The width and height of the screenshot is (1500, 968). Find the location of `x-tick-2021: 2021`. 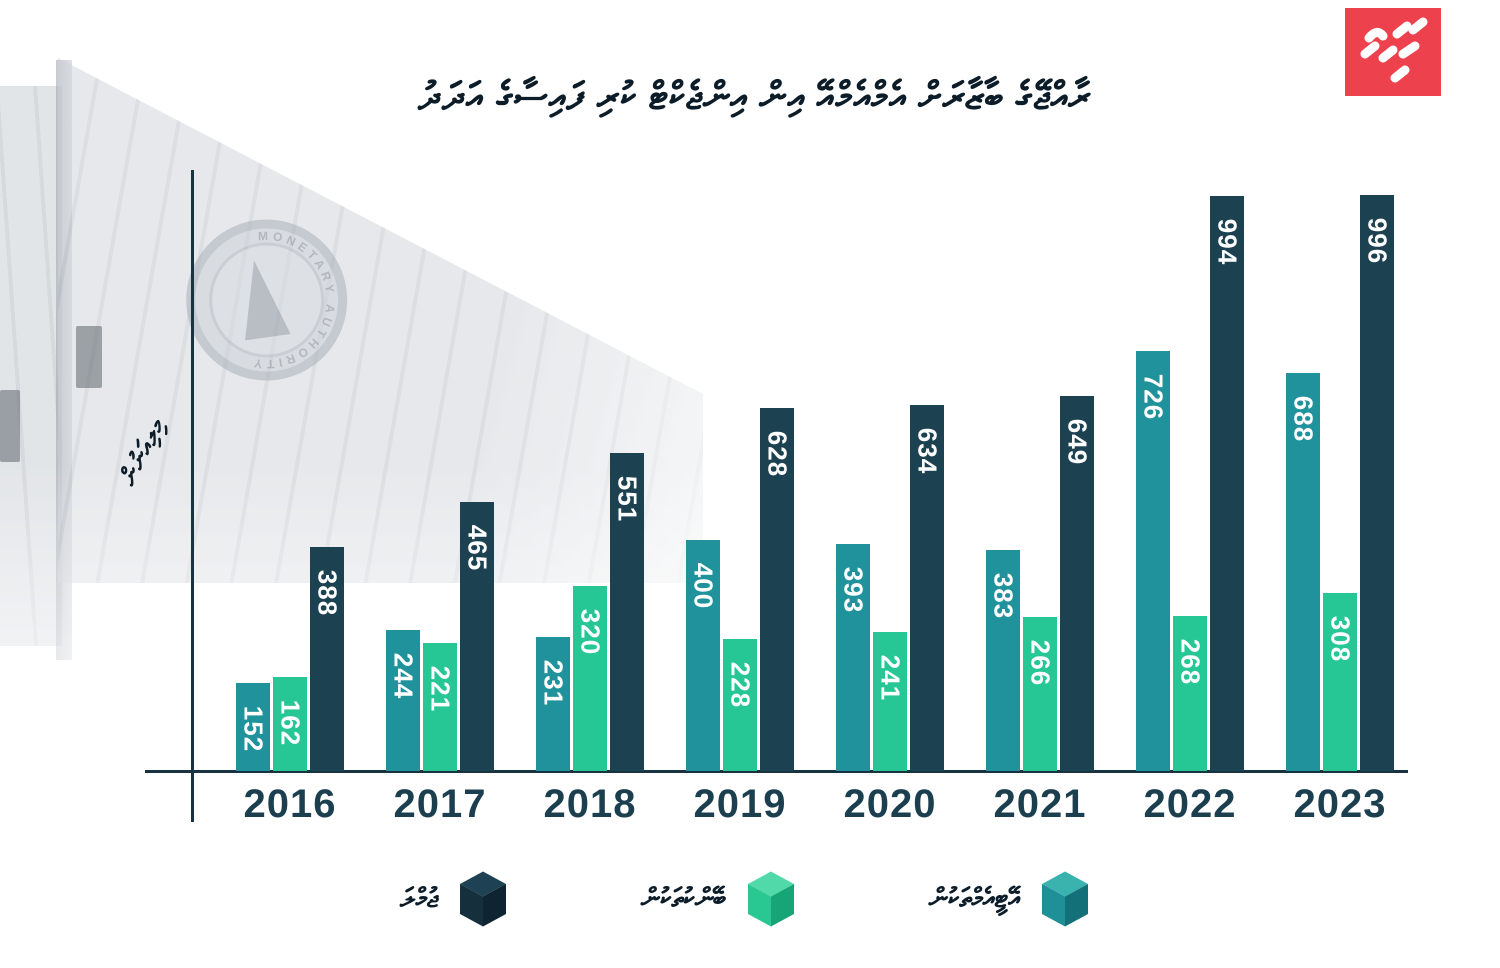

x-tick-2021: 2021 is located at coordinates (1040, 804).